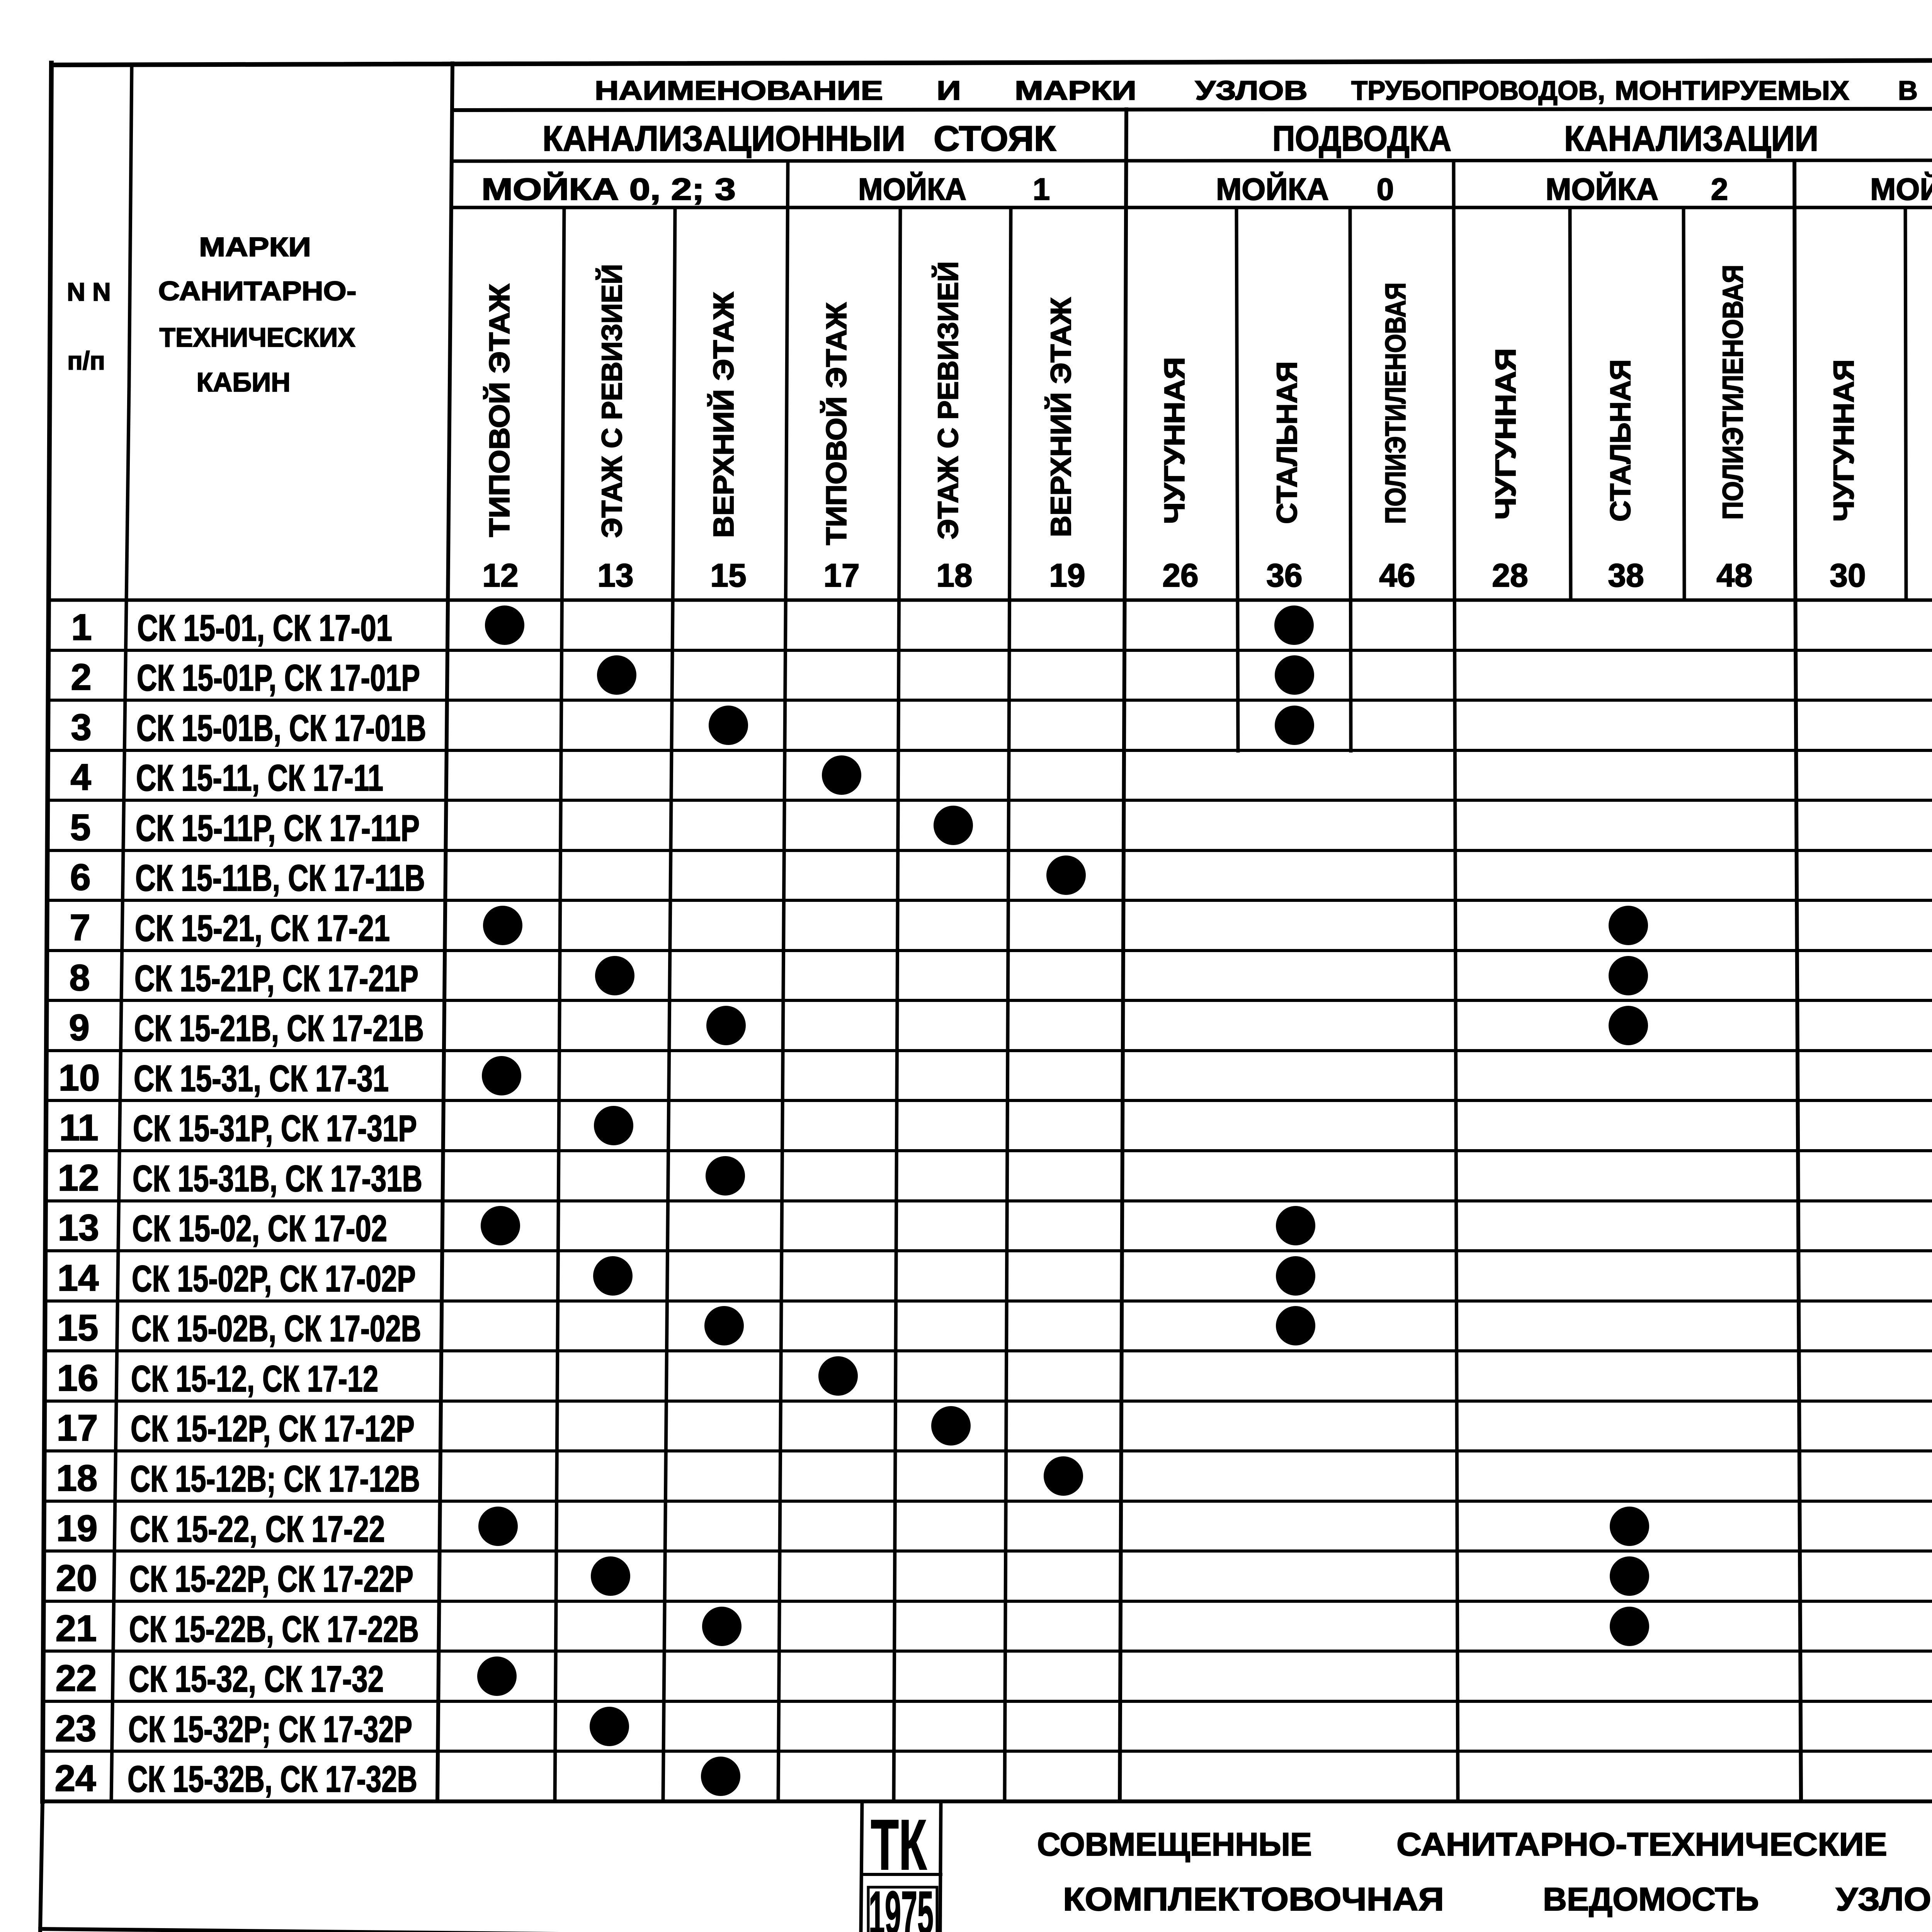  I want to click on svg-text: 10, so click(79, 1078).